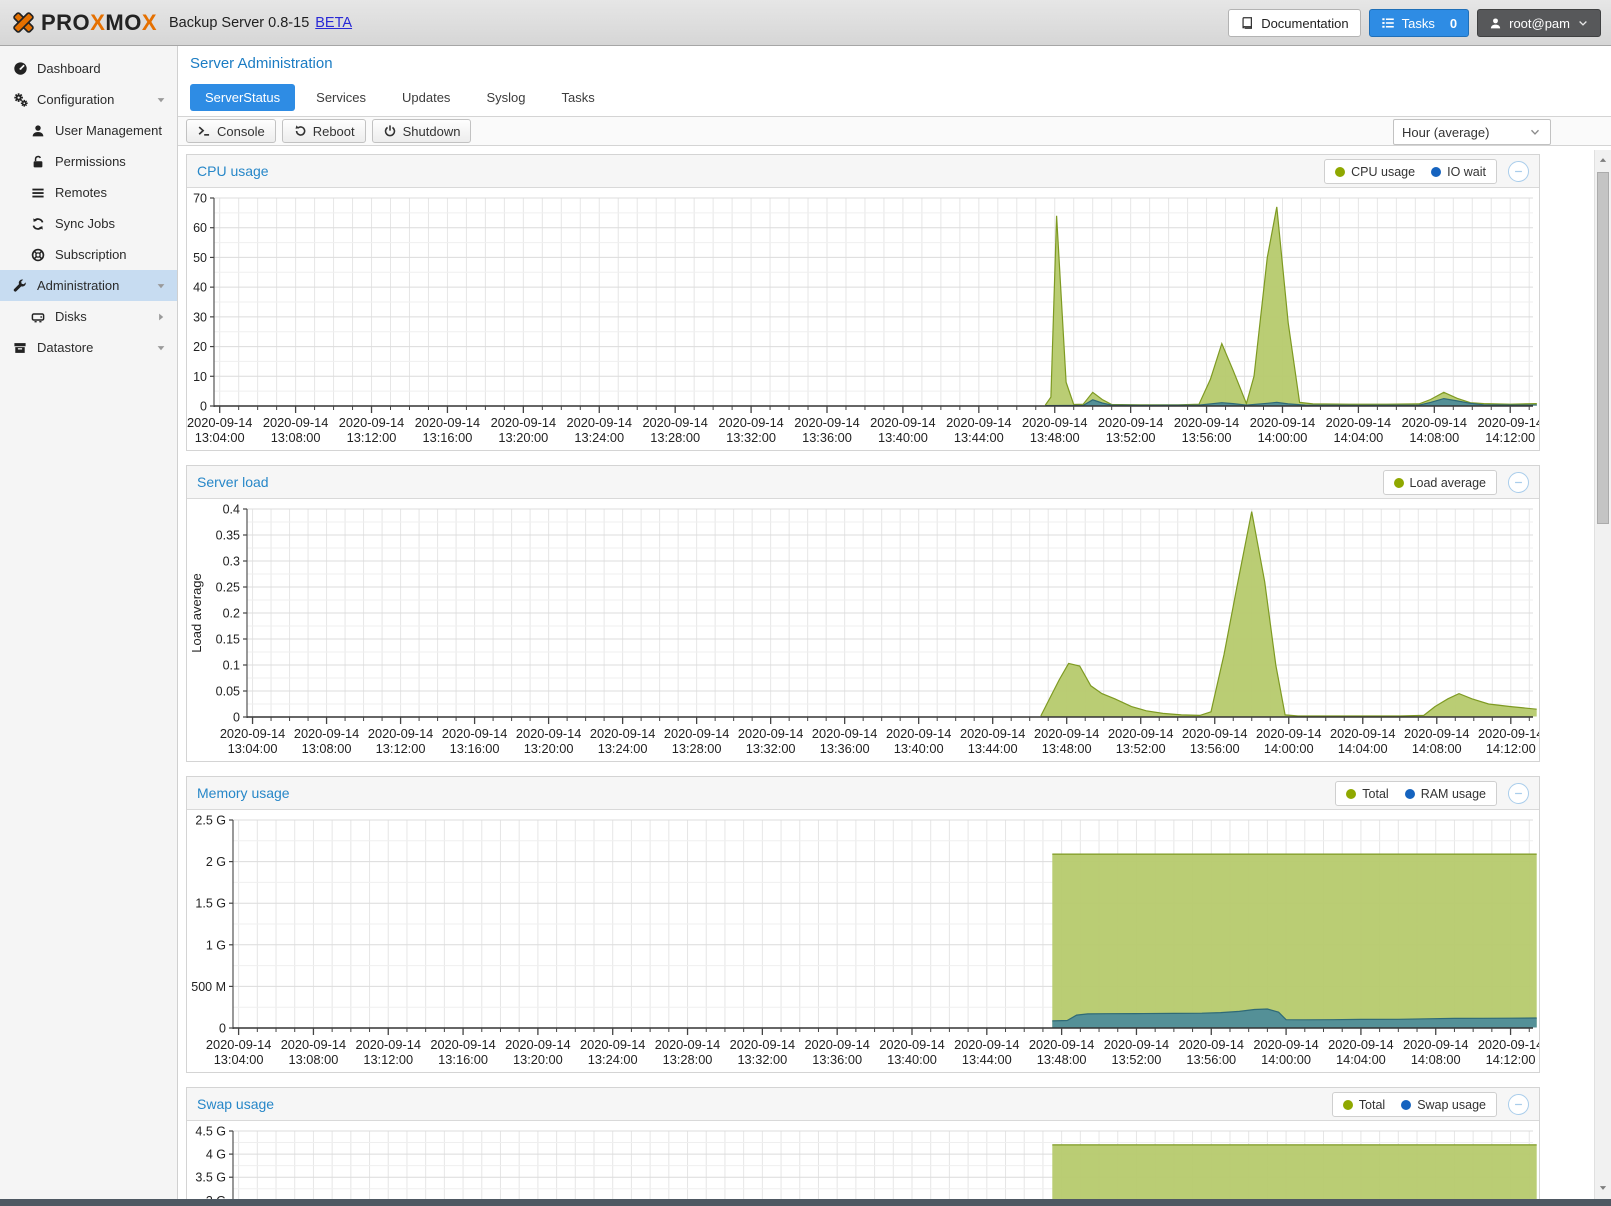 This screenshot has width=1611, height=1206. What do you see at coordinates (243, 97) in the screenshot?
I see `tab-serverstatus: ServerStatus` at bounding box center [243, 97].